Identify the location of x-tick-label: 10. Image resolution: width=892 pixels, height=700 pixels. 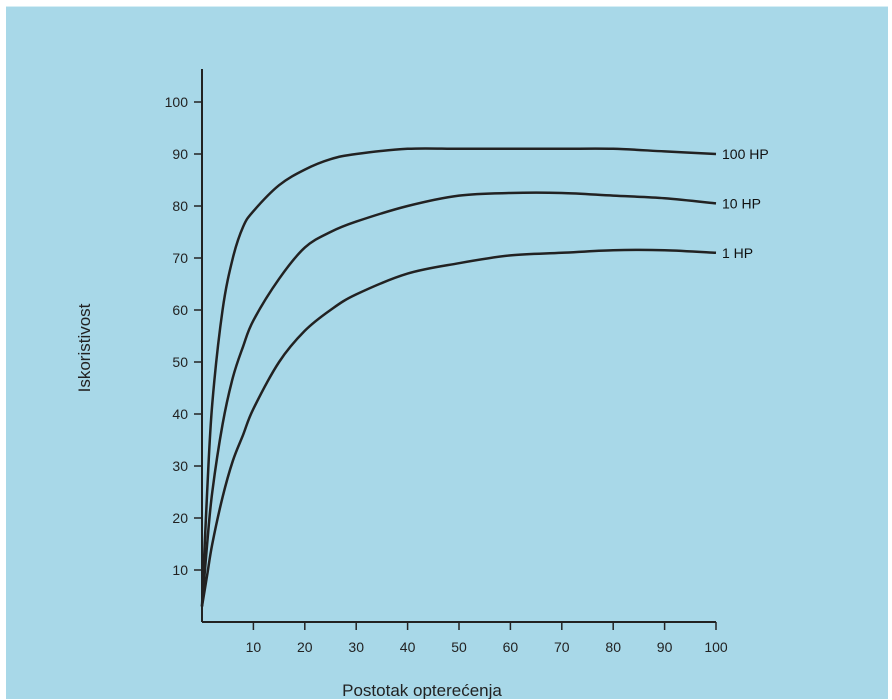
(254, 647).